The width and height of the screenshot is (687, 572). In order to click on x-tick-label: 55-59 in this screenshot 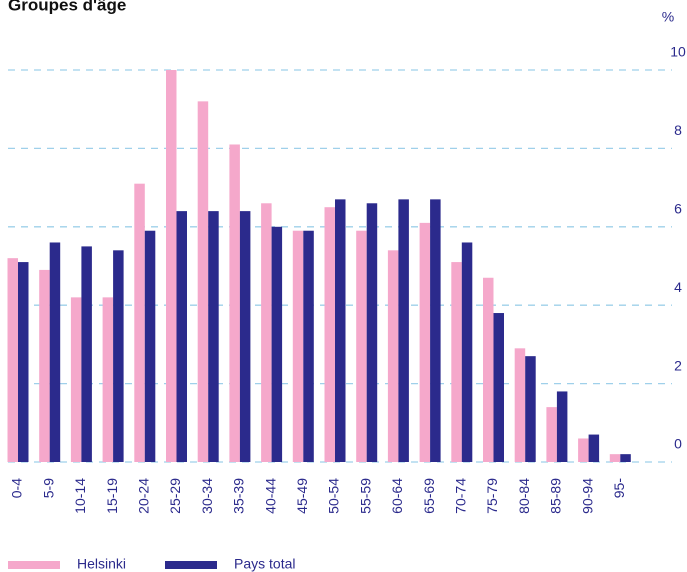, I will do `click(365, 496)`.